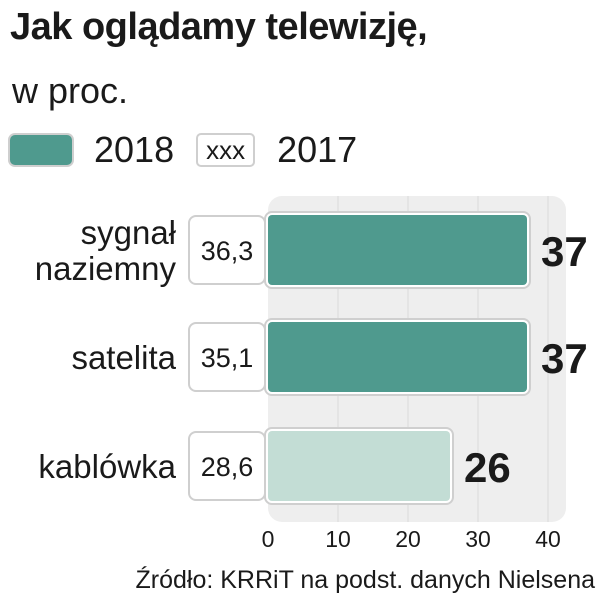 This screenshot has height=607, width=607. What do you see at coordinates (487, 467) in the screenshot?
I see `value-label-2018: 26` at bounding box center [487, 467].